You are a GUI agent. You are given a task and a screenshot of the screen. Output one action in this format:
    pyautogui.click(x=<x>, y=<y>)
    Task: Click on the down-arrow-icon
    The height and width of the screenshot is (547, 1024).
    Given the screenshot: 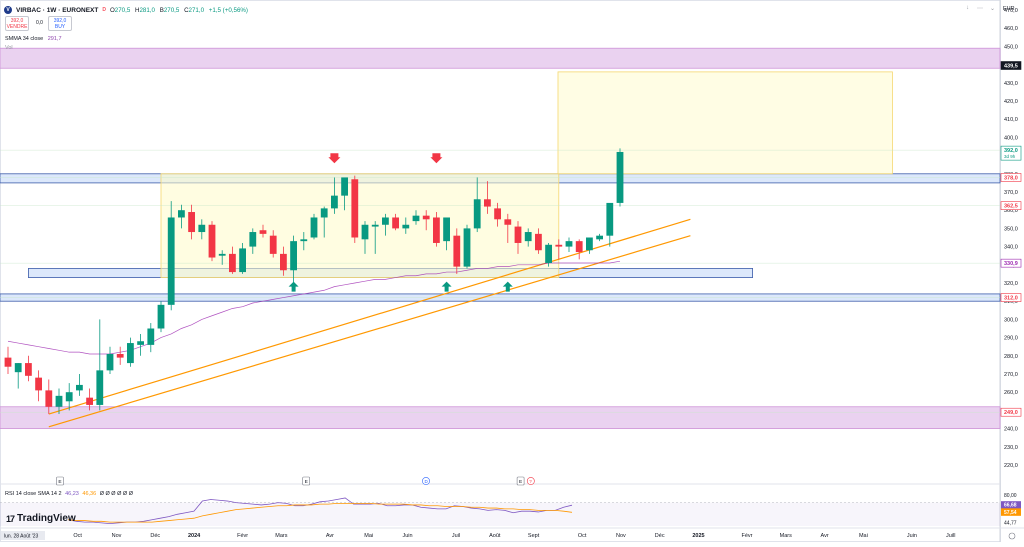 What is the action you would take?
    pyautogui.click(x=436, y=158)
    